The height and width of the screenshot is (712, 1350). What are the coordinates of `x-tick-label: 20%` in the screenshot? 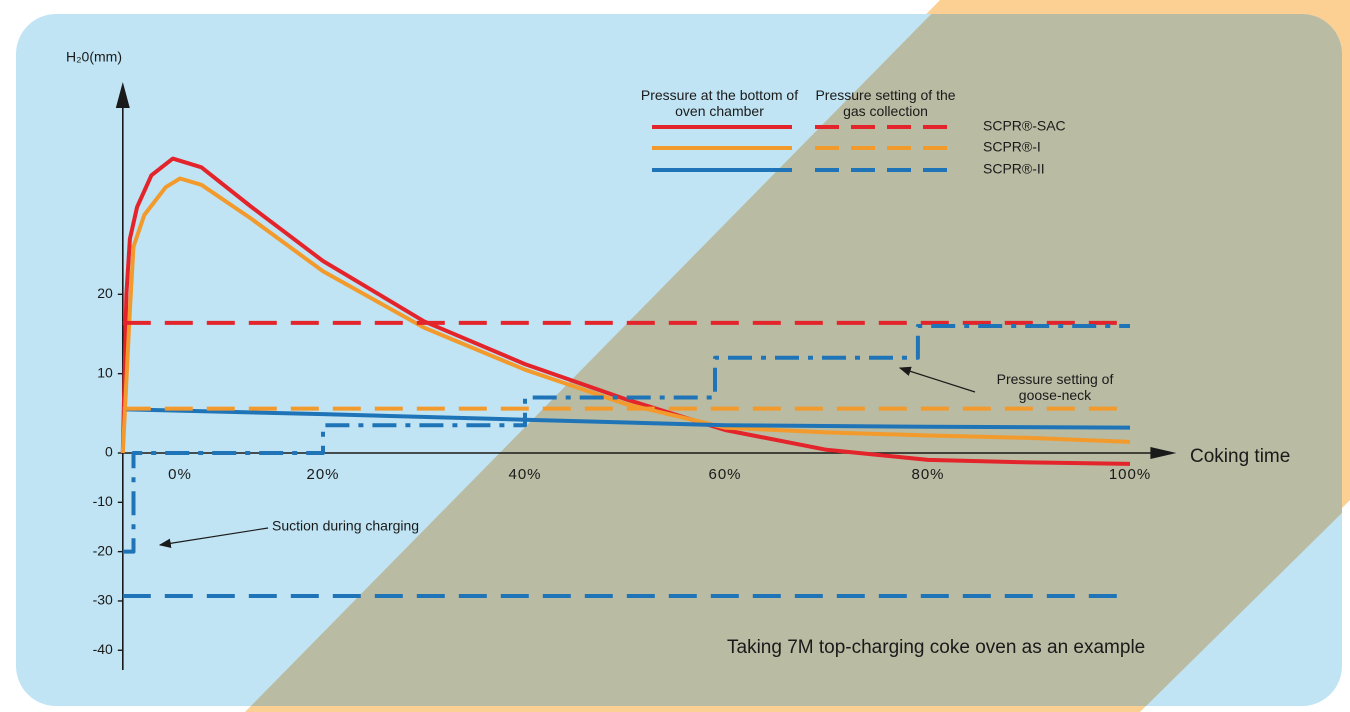 It's located at (322, 474).